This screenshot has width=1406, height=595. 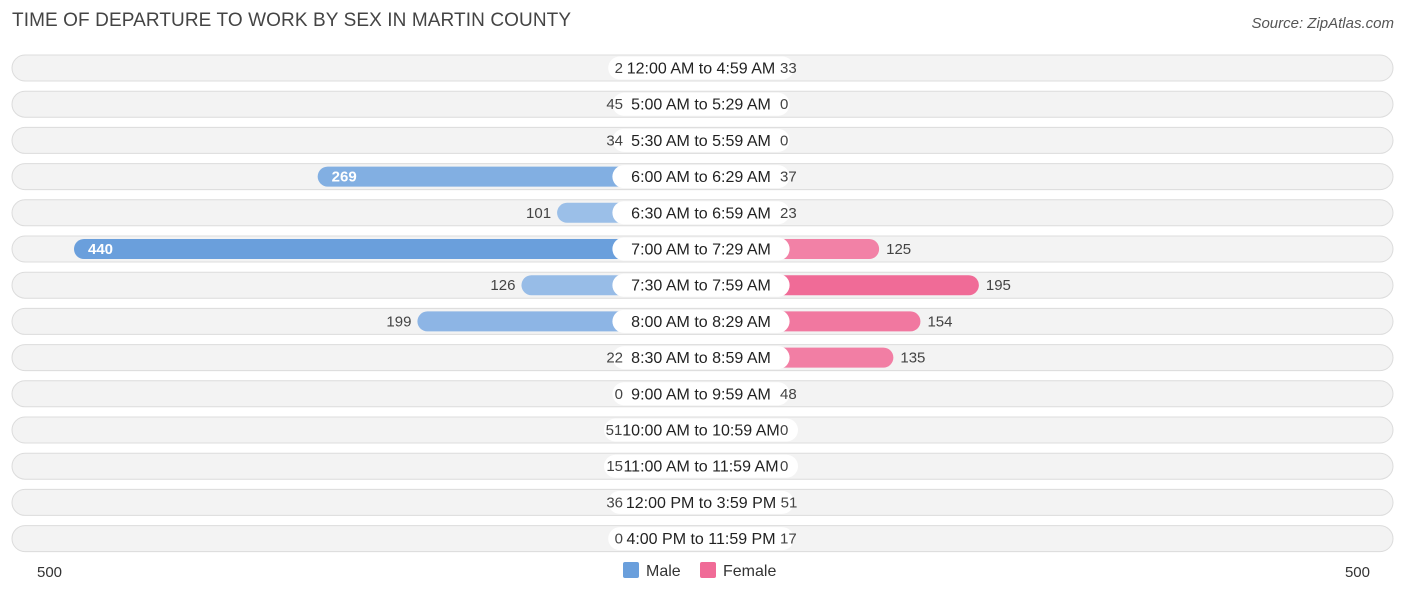 I want to click on category-label: 7:00 AM to 7:29 AM, so click(x=701, y=250).